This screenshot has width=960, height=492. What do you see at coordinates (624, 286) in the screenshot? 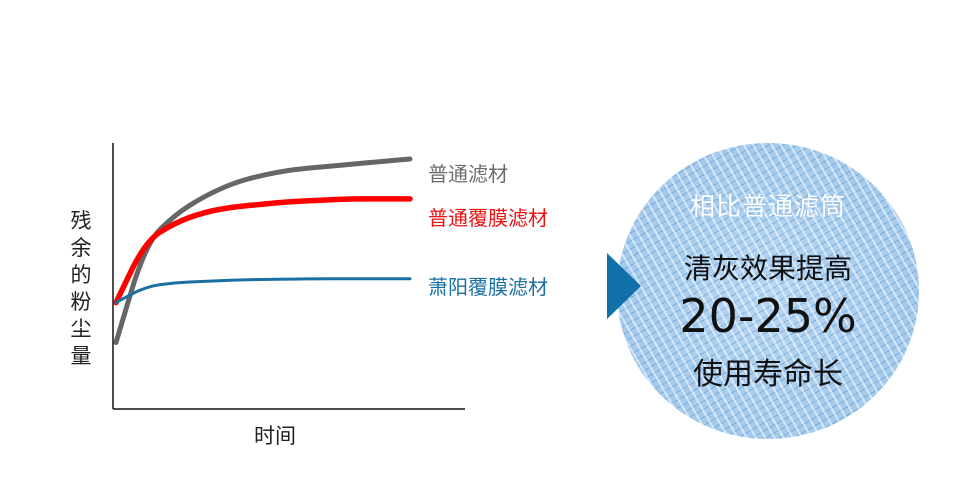
I see `arrow-right-icon` at bounding box center [624, 286].